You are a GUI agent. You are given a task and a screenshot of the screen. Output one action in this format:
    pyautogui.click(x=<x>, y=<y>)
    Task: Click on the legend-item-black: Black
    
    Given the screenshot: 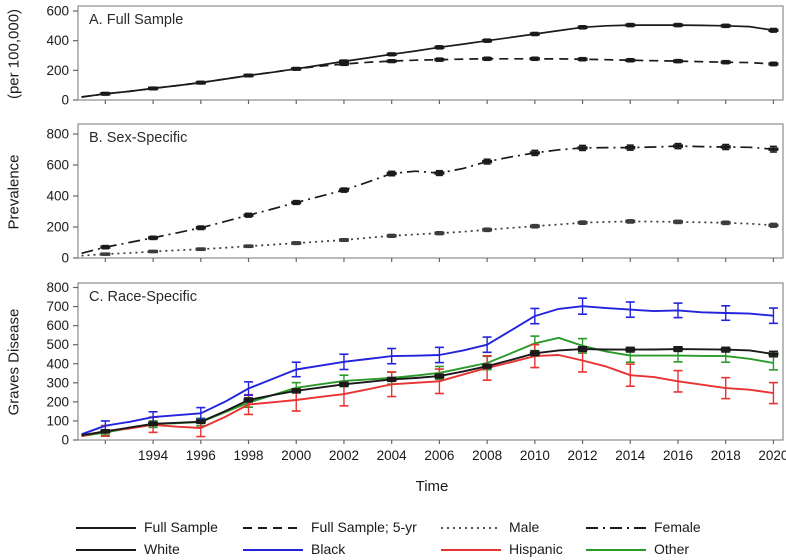 What is the action you would take?
    pyautogui.click(x=293, y=549)
    